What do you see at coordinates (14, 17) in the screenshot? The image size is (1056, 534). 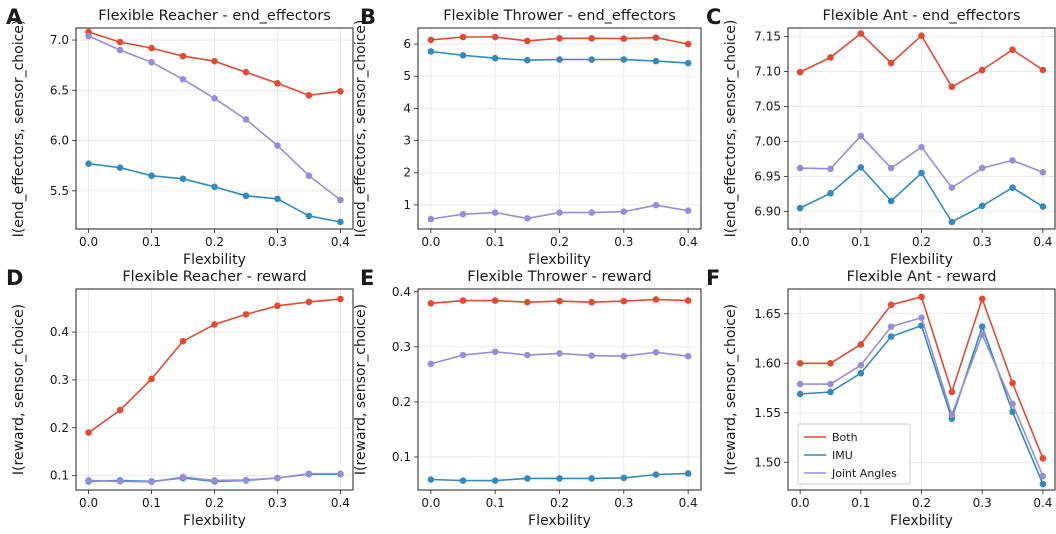 I see `panel-letter: A` at bounding box center [14, 17].